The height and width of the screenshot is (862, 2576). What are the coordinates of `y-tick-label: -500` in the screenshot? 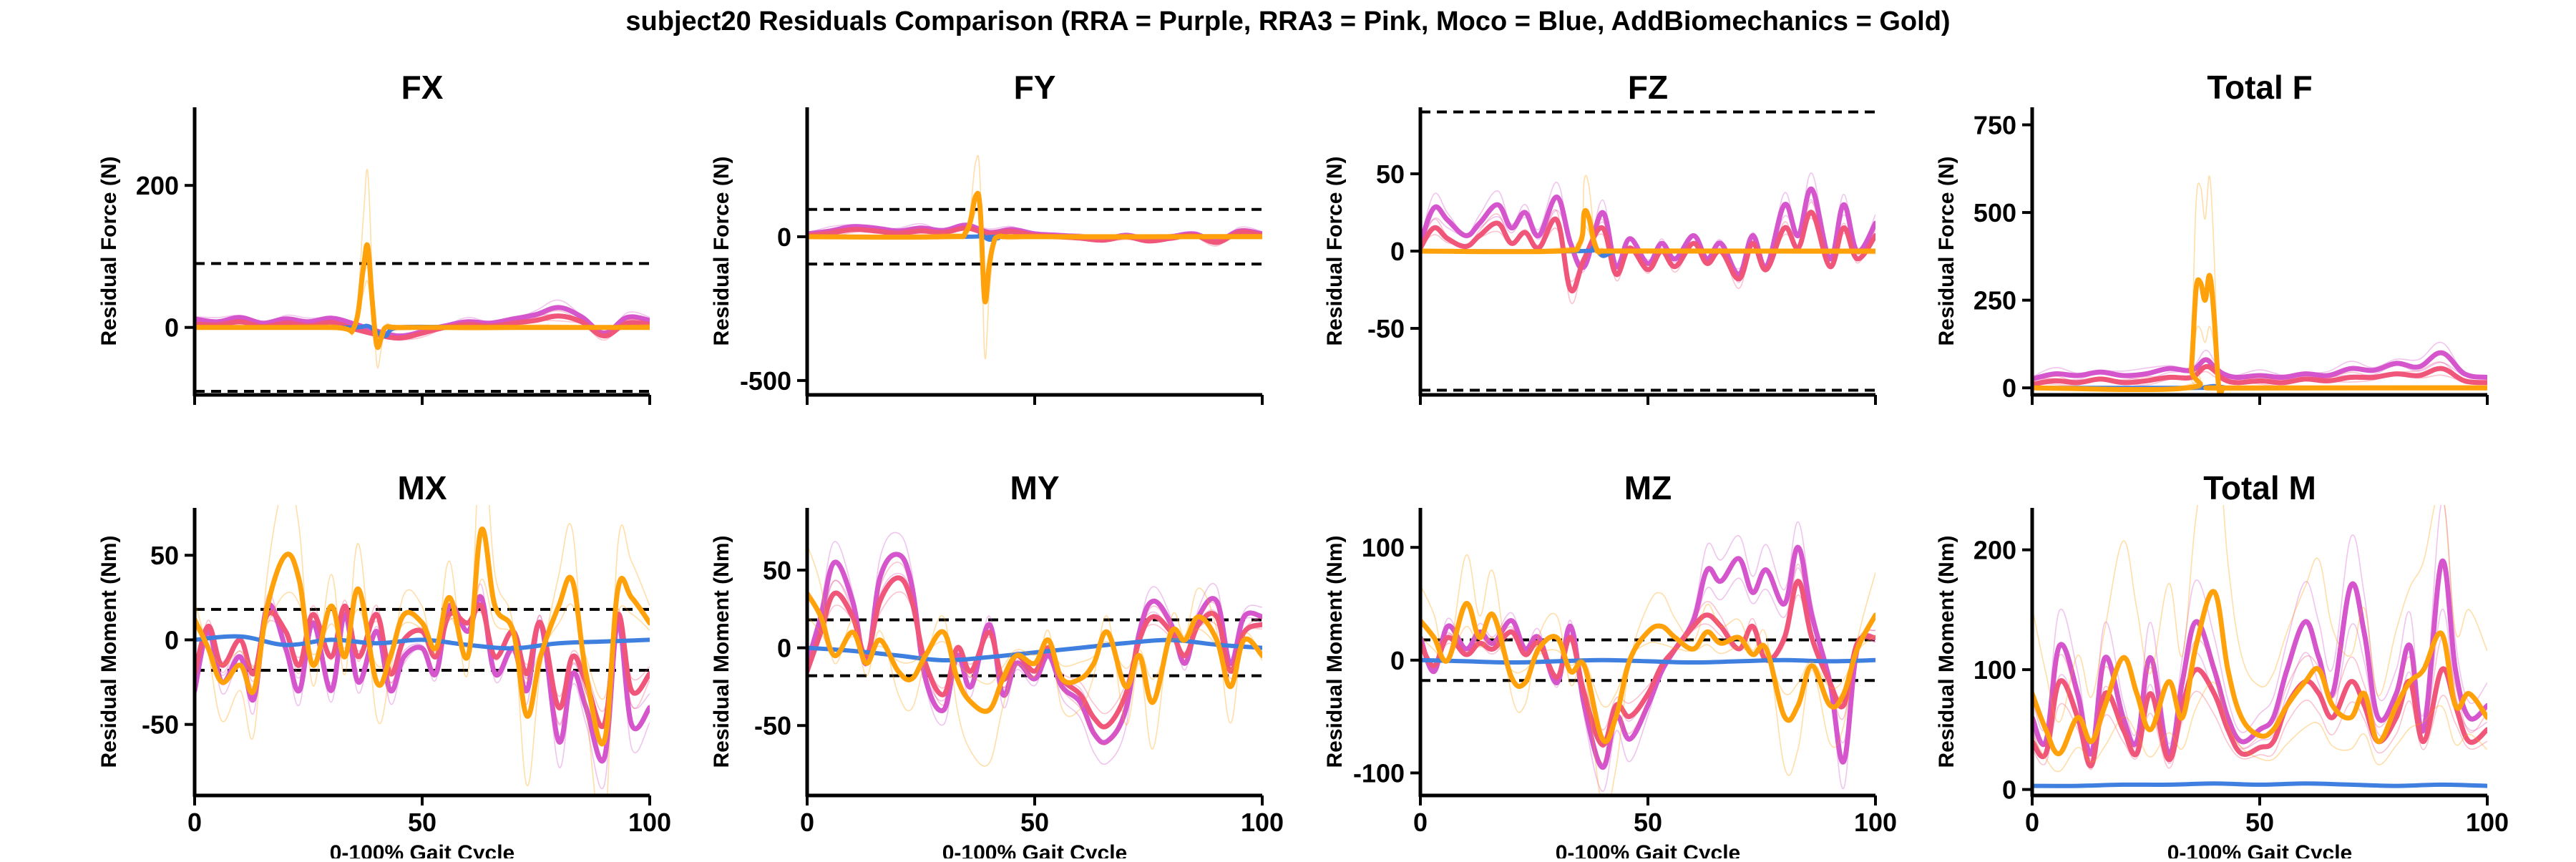 It's located at (765, 381).